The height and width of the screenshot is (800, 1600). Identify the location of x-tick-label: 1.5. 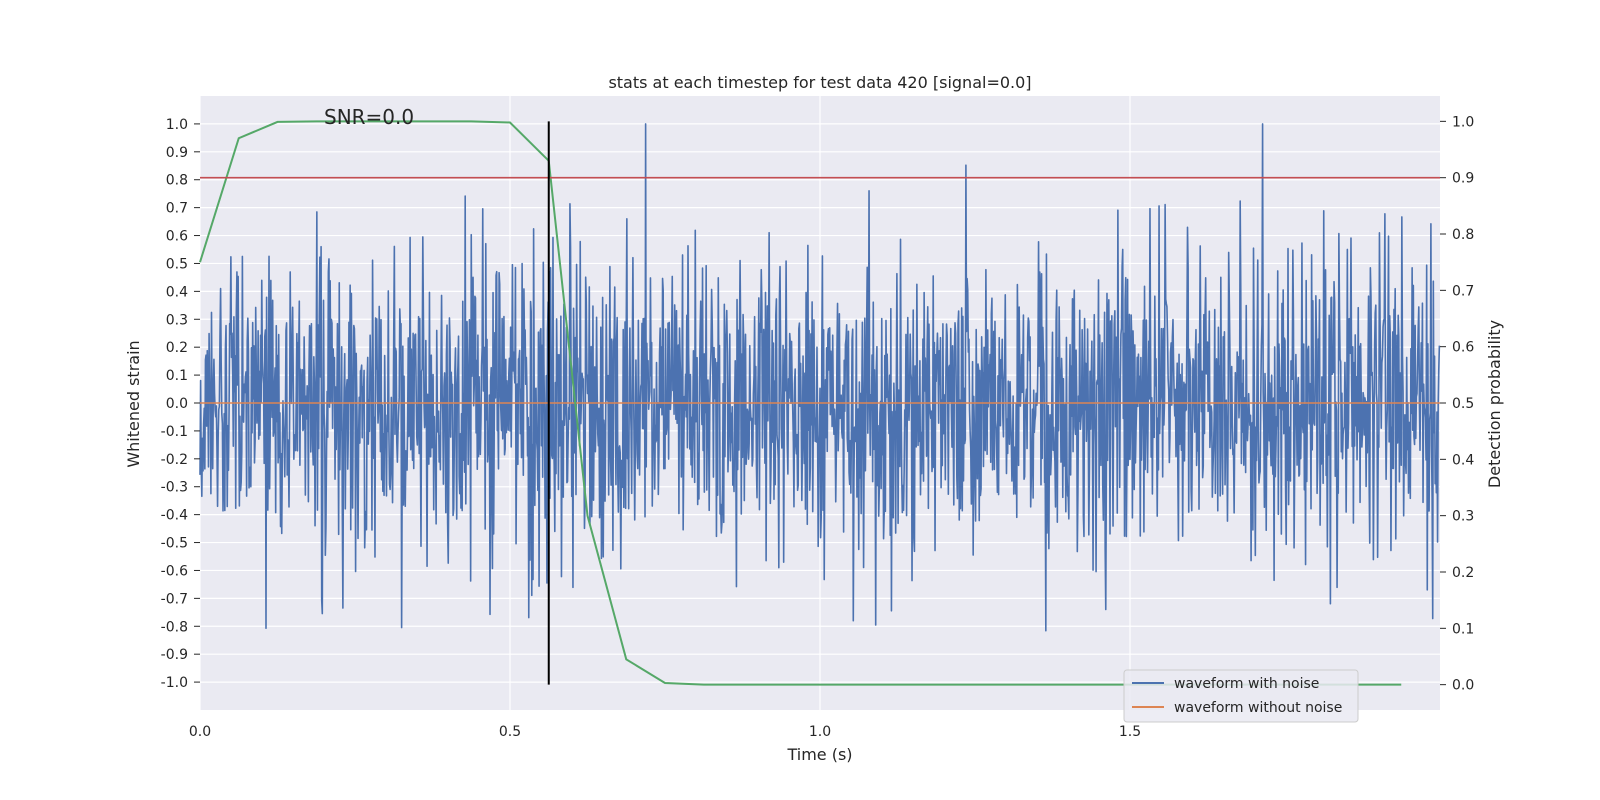
(1130, 732).